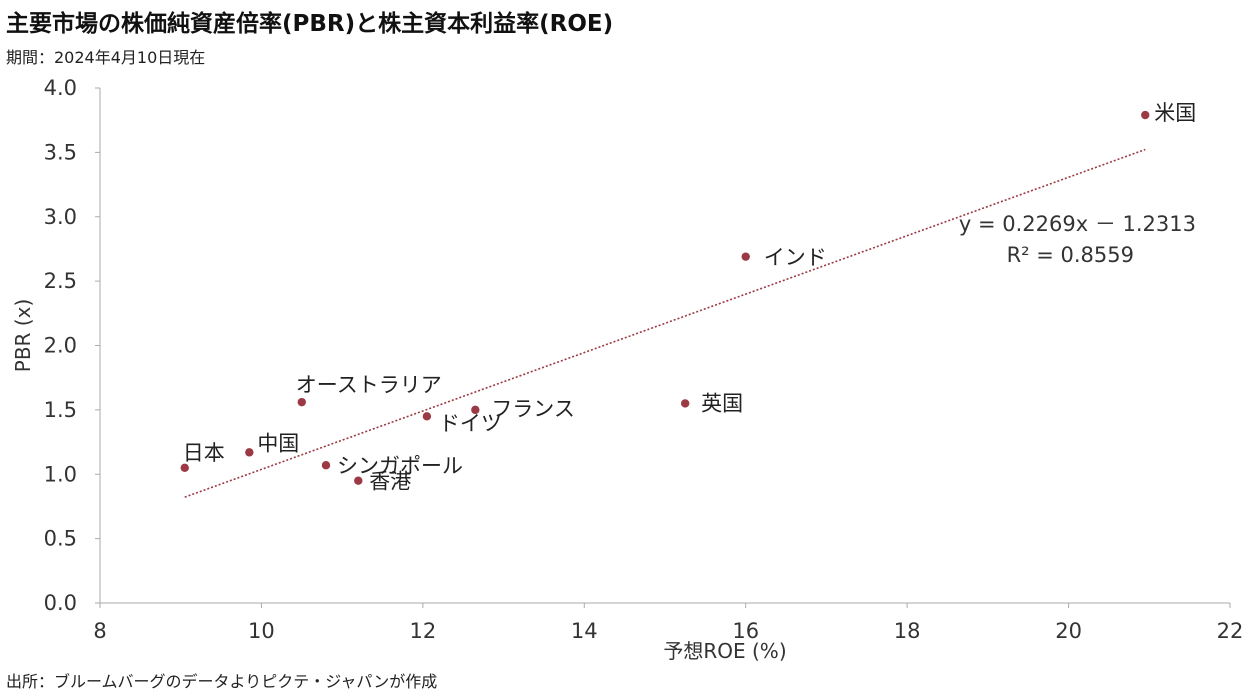  I want to click on data-point-label: 日本, so click(204, 453).